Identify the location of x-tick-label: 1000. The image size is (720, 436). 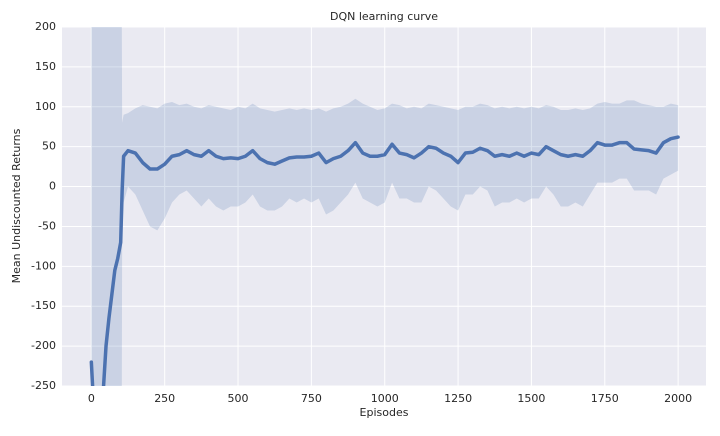
(385, 398).